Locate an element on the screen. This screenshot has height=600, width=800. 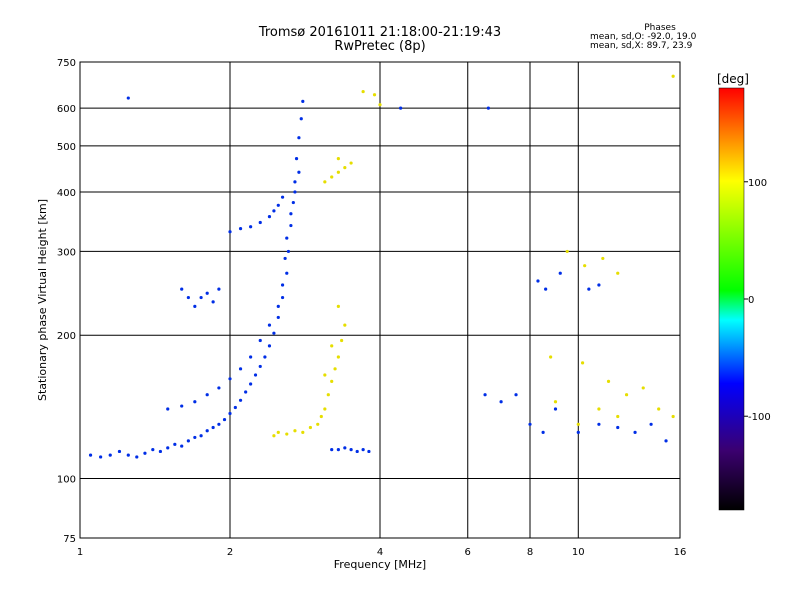
y-tick-label: 100 is located at coordinates (66, 480).